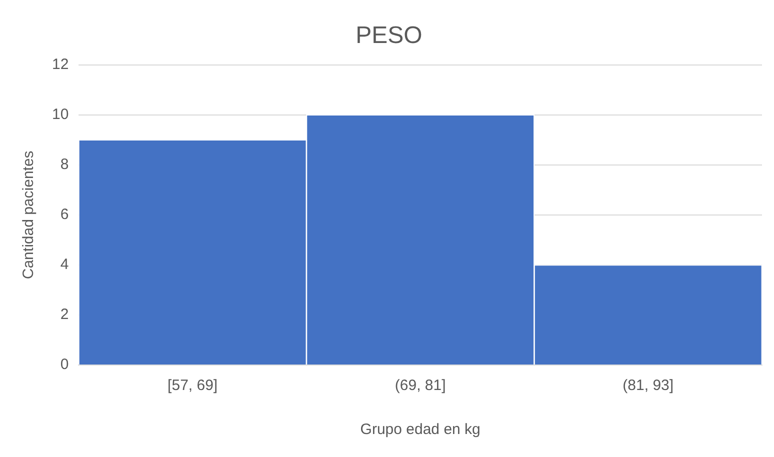 The width and height of the screenshot is (774, 457). I want to click on x-tick-label: (81, 93], so click(648, 385).